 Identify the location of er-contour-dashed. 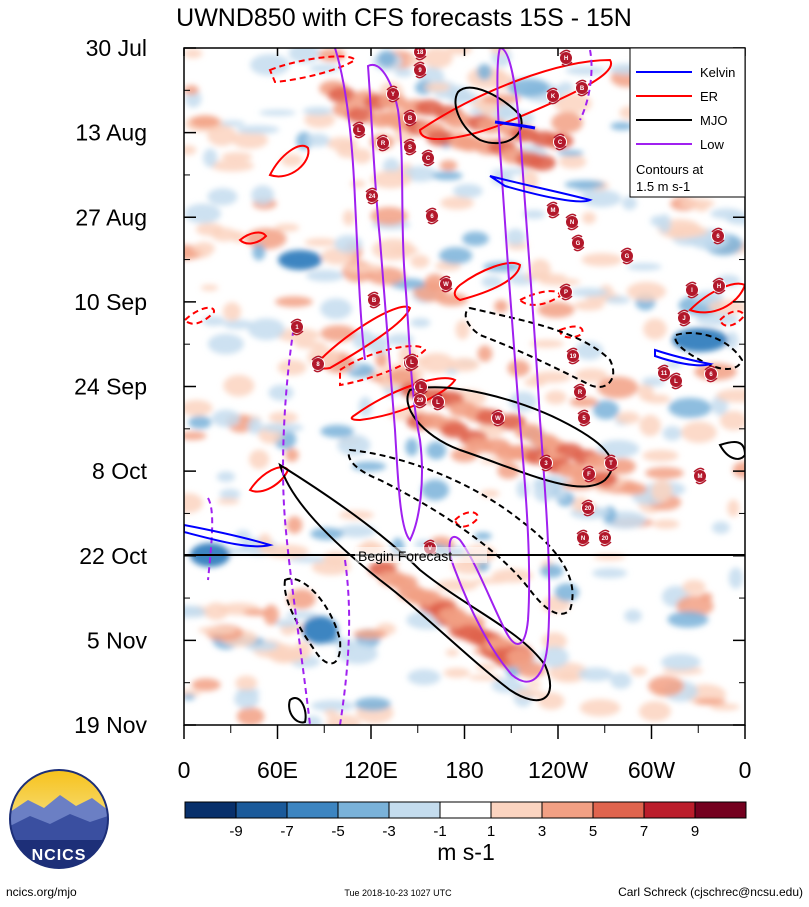
(383, 366).